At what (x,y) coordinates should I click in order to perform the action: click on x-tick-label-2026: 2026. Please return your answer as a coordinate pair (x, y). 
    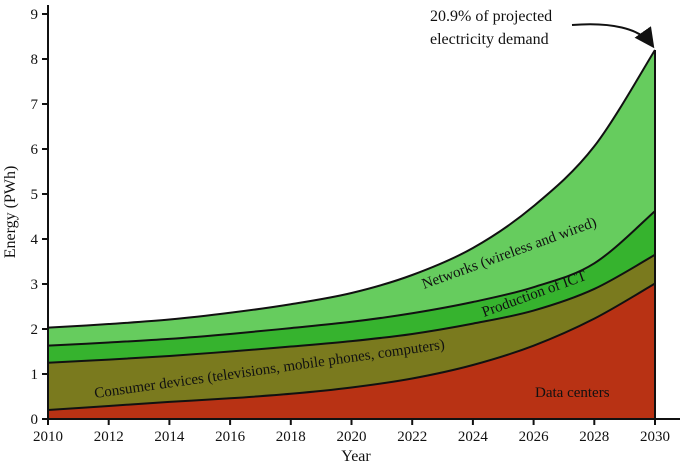
    Looking at the image, I should click on (534, 437).